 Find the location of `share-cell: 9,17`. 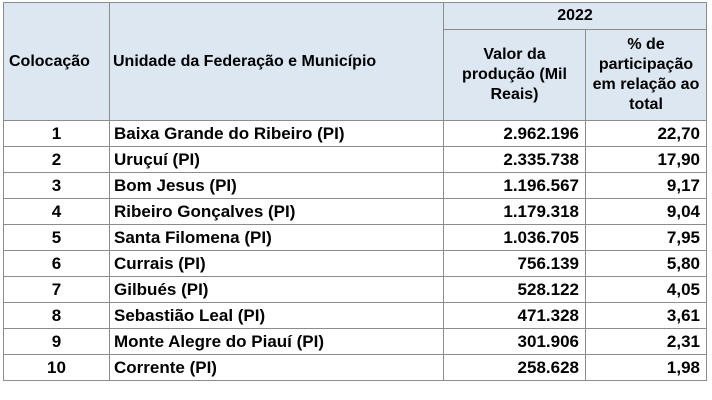

share-cell: 9,17 is located at coordinates (646, 185).